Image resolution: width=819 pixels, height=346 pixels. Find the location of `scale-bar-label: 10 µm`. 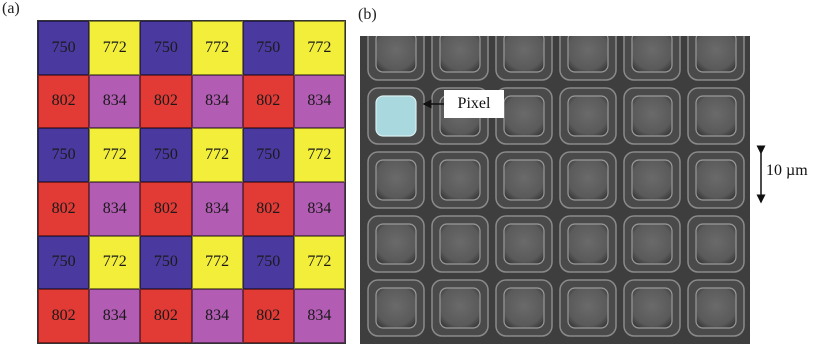

scale-bar-label: 10 µm is located at coordinates (787, 170).